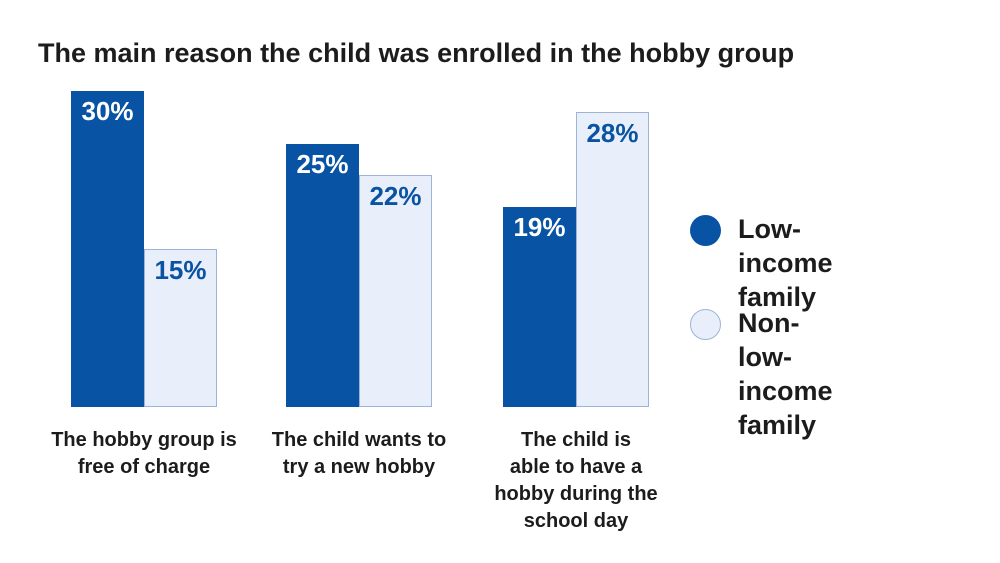  Describe the element at coordinates (107, 249) in the screenshot. I see `bar-low-income-group-1: 30%` at that location.